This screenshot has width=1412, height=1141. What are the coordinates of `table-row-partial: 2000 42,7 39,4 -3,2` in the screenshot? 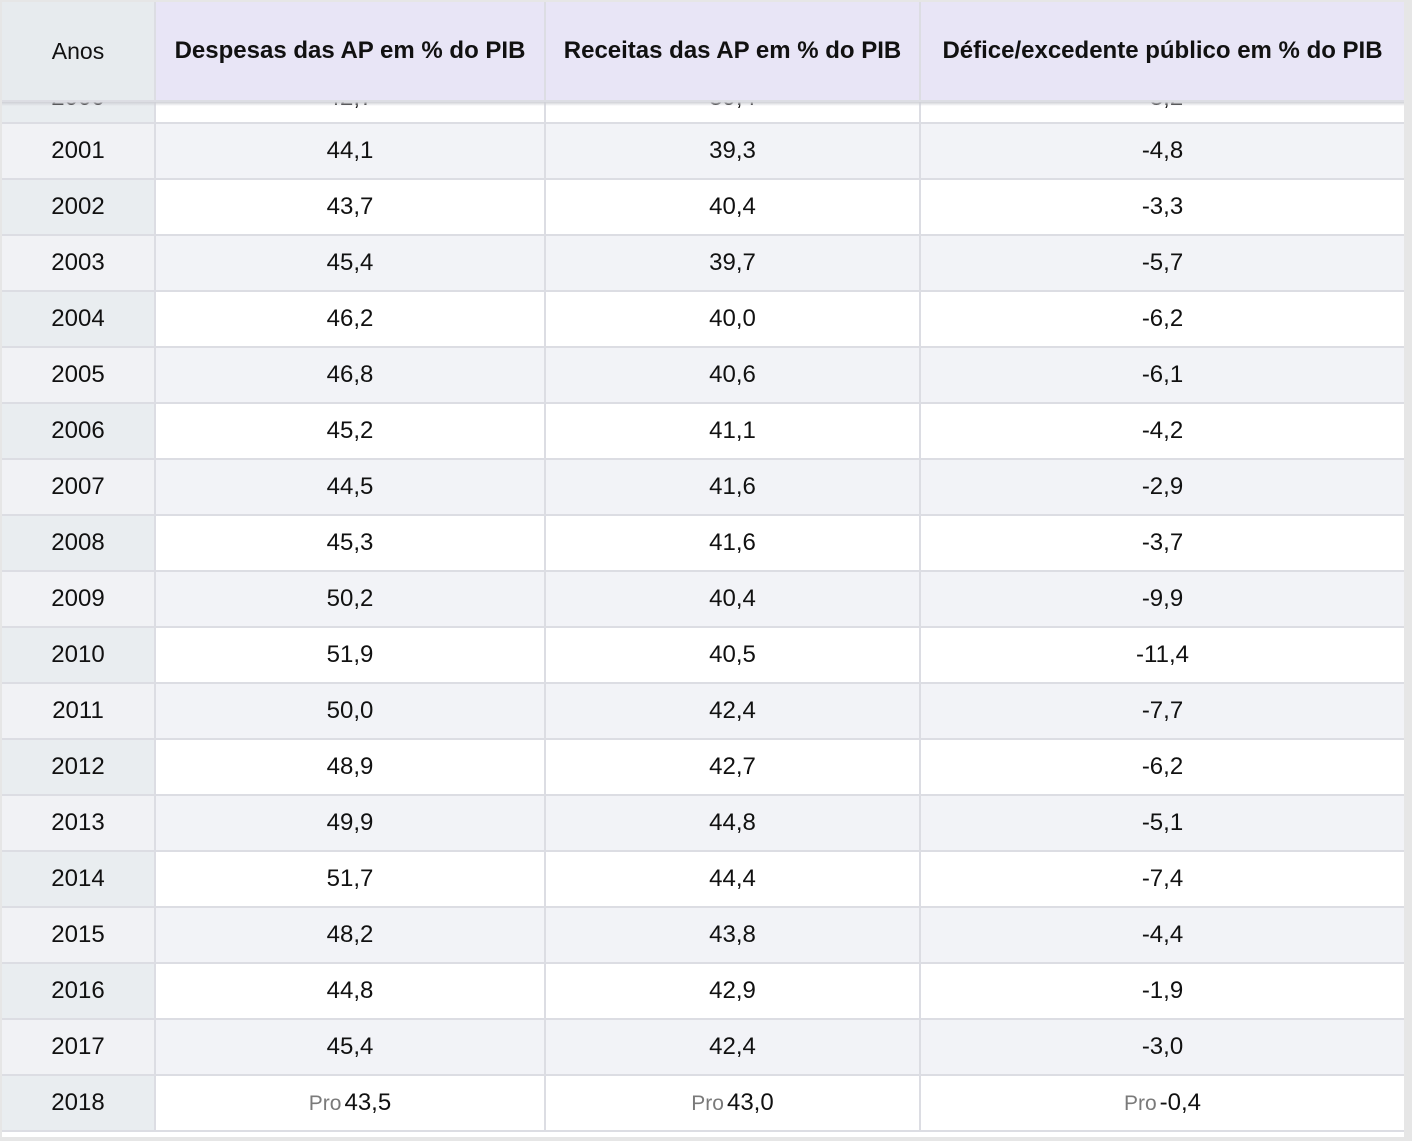 It's located at (703, 112).